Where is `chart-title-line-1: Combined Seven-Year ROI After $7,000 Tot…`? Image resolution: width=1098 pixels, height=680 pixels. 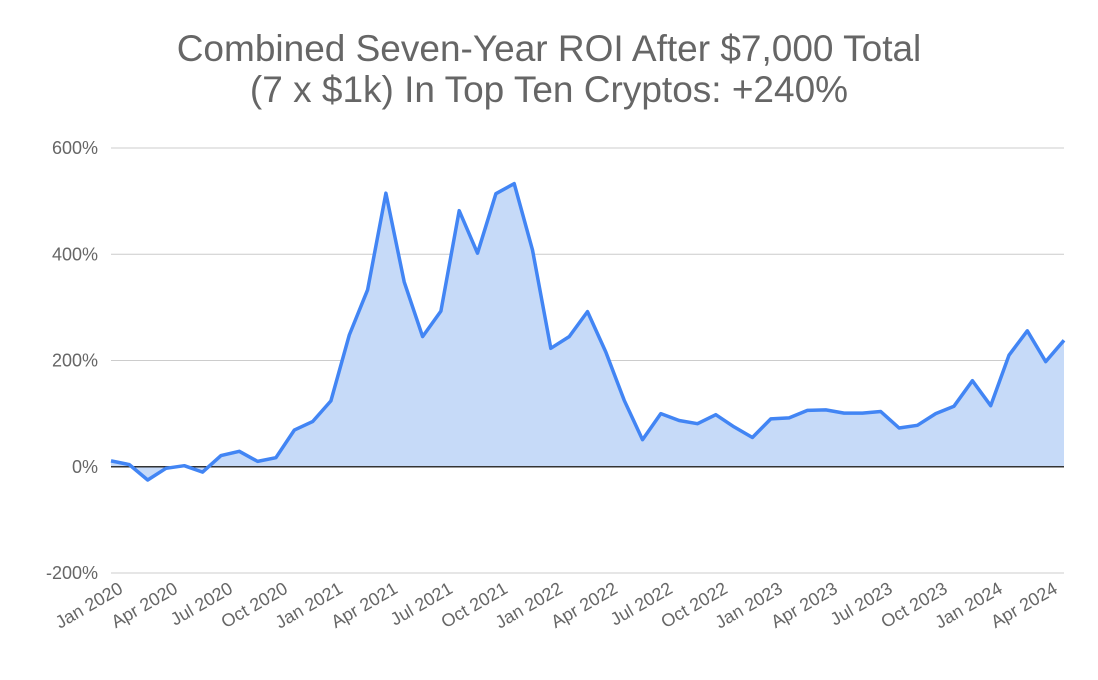 chart-title-line-1: Combined Seven-Year ROI After $7,000 Tot… is located at coordinates (549, 48).